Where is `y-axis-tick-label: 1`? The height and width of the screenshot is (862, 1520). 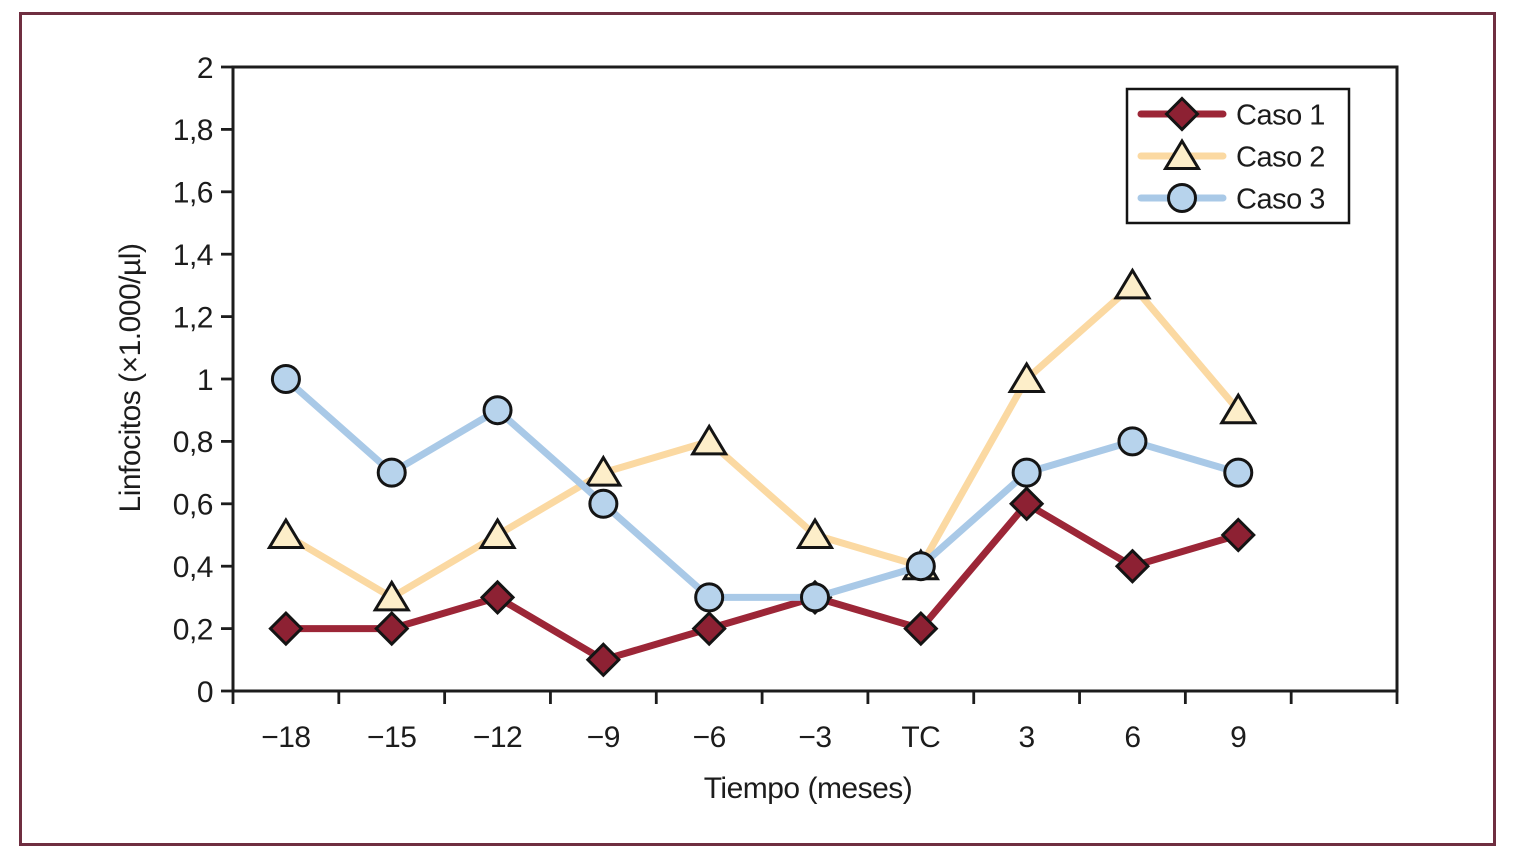
y-axis-tick-label: 1 is located at coordinates (205, 380).